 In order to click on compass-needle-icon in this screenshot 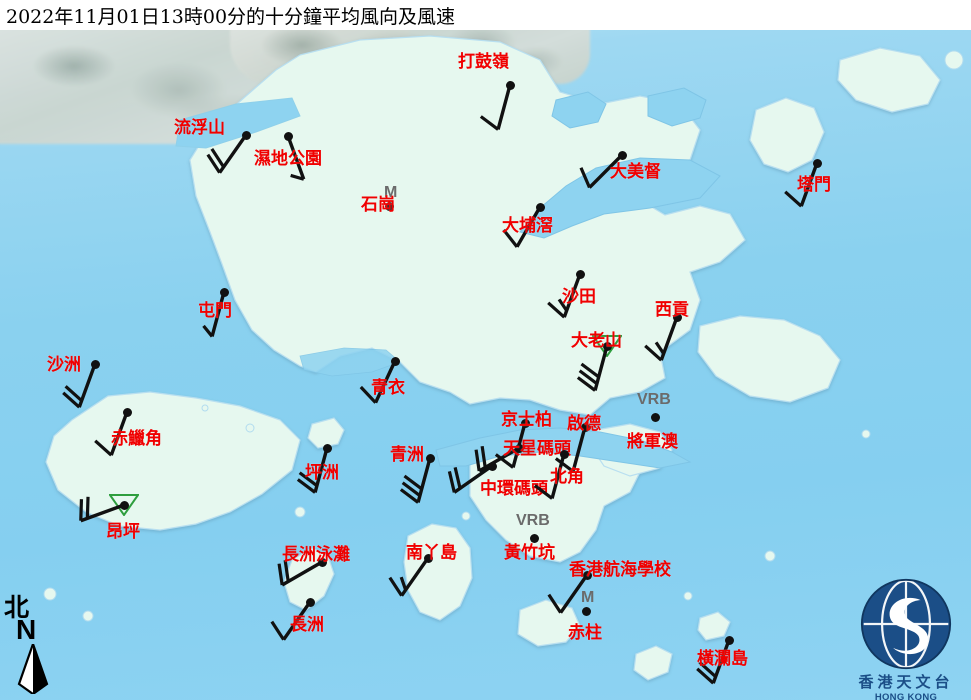, I will do `click(33, 669)`.